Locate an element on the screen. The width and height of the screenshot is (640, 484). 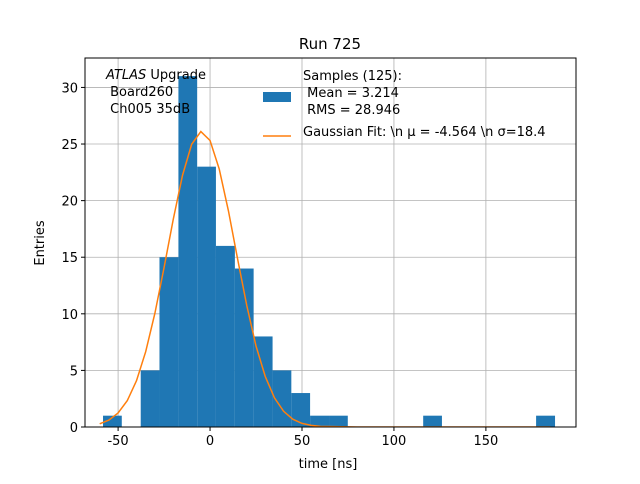
y-tick-label: 25 is located at coordinates (69, 145).